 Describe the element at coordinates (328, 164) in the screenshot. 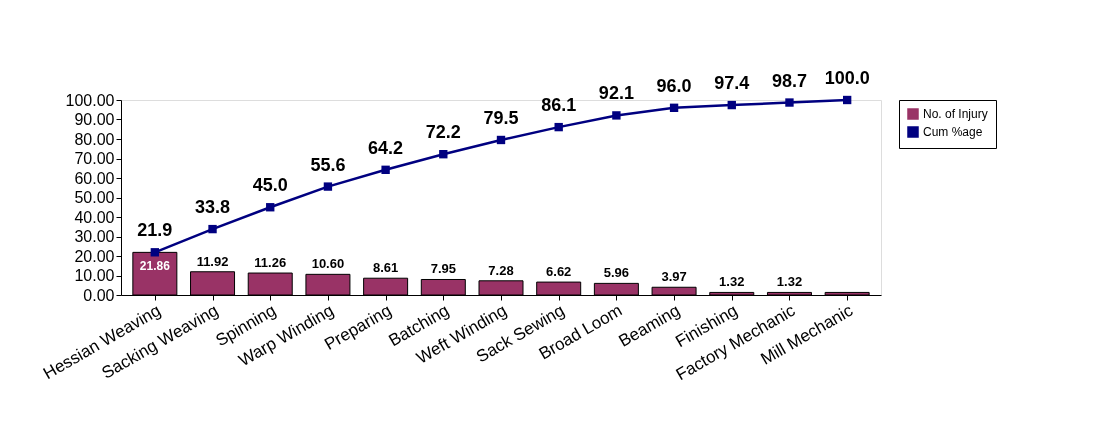

I see `data-label: 55.6` at that location.